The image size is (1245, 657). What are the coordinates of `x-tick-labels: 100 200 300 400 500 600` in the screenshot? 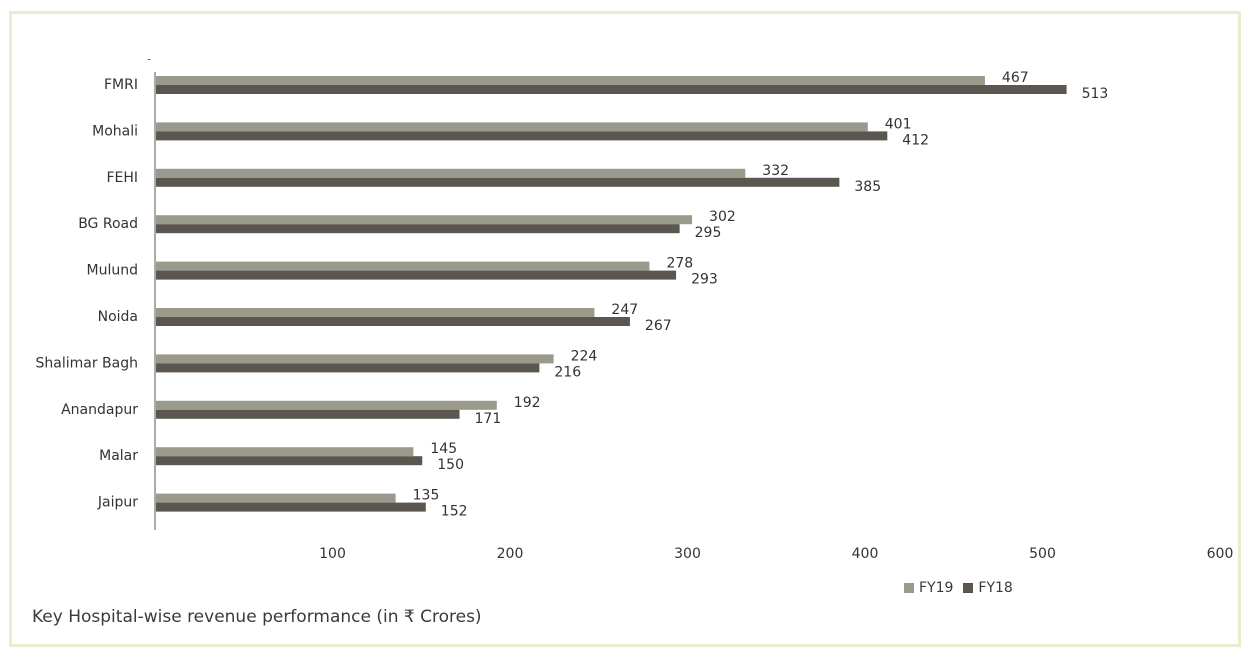 It's located at (776, 554).